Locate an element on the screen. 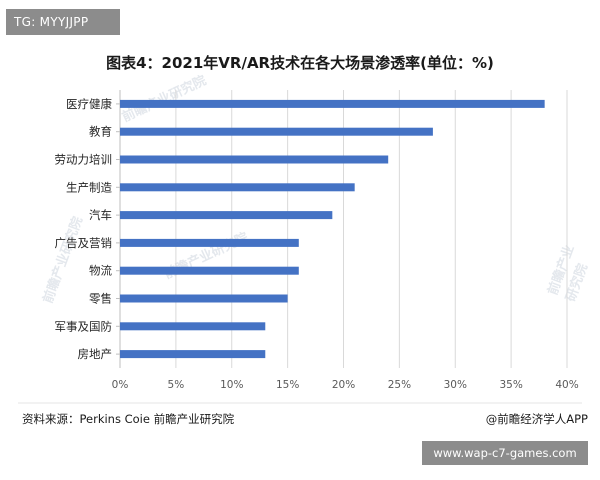  tag-badge: TG: MYYJJPP is located at coordinates (63, 22).